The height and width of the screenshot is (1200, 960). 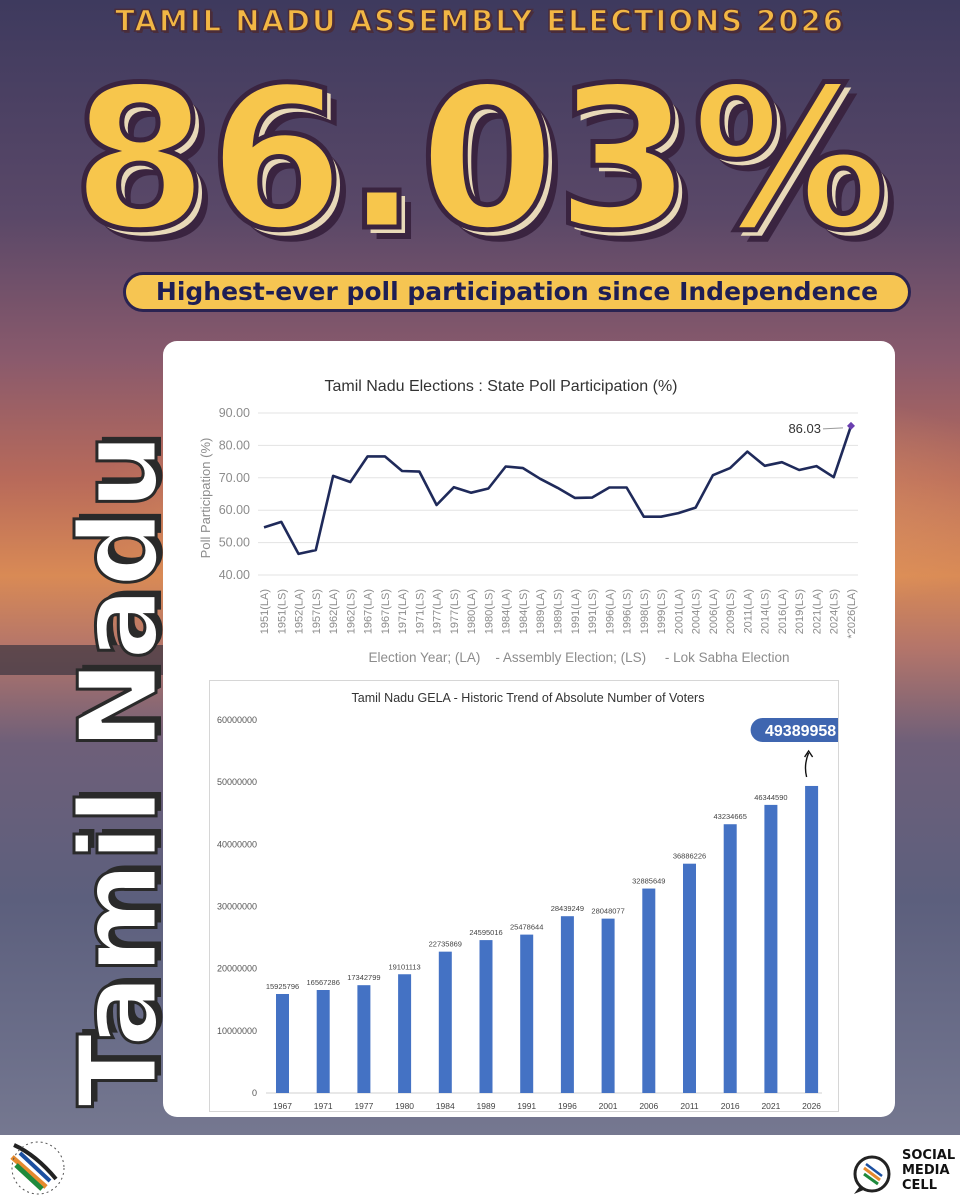 What do you see at coordinates (120, 769) in the screenshot?
I see `vertical-state-label: Tamil Nadu` at bounding box center [120, 769].